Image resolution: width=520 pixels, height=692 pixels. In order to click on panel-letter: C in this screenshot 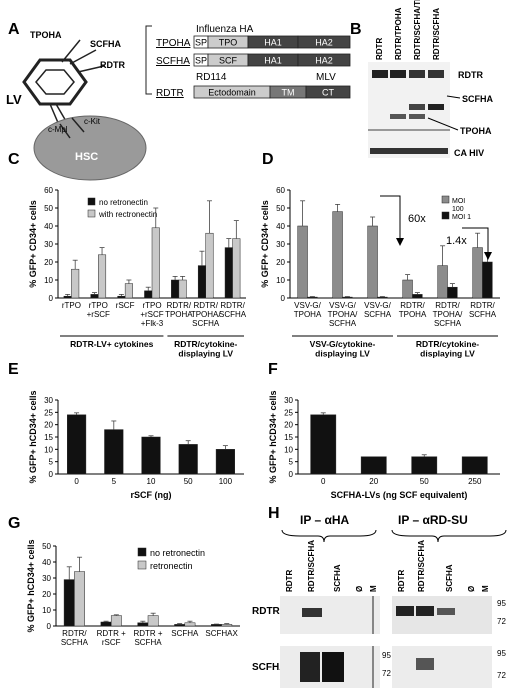, I will do `click(14, 159)`.